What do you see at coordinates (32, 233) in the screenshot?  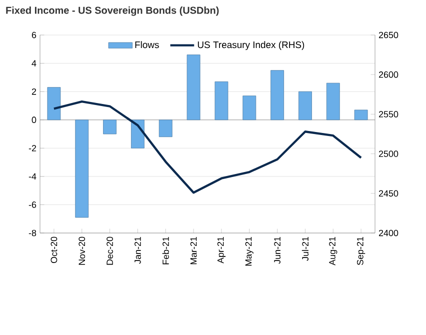 I see `y-tick-label: -8` at bounding box center [32, 233].